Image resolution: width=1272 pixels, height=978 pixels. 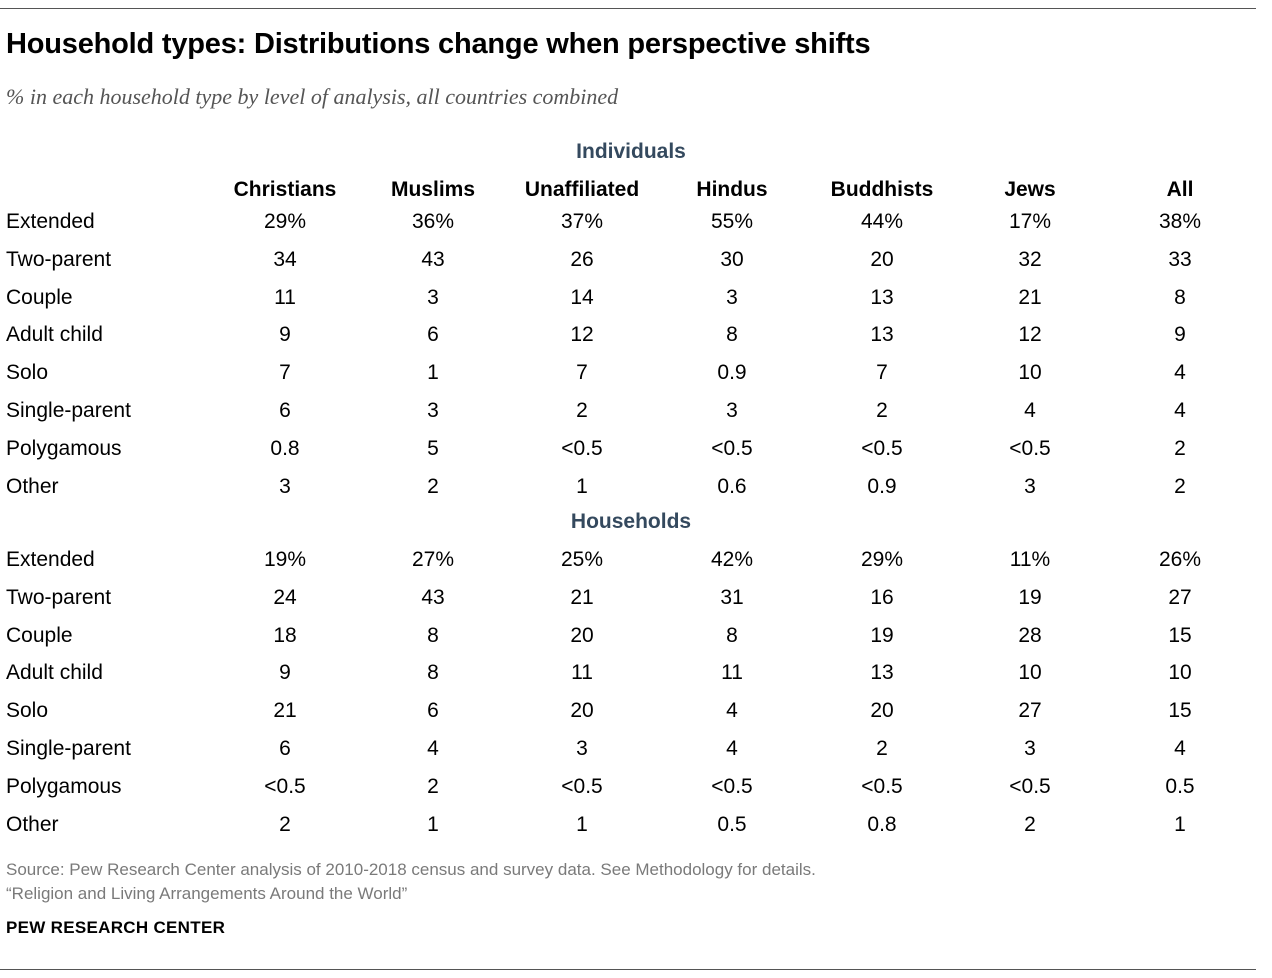 I want to click on table-cell: 32, so click(x=1030, y=259).